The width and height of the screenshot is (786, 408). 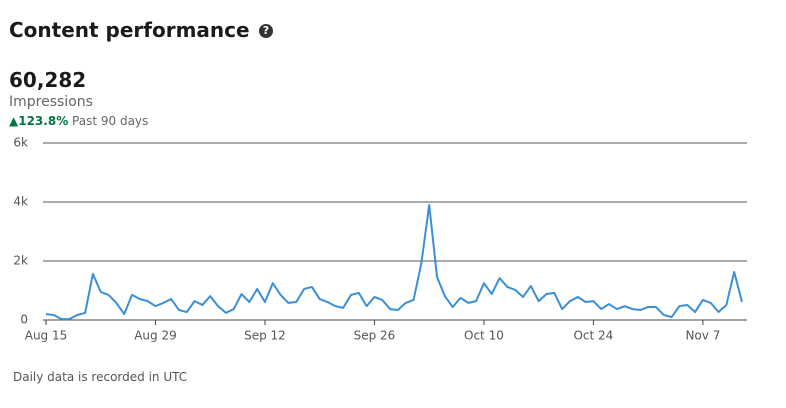 I want to click on x-tick-label: Nov 7, so click(x=702, y=336).